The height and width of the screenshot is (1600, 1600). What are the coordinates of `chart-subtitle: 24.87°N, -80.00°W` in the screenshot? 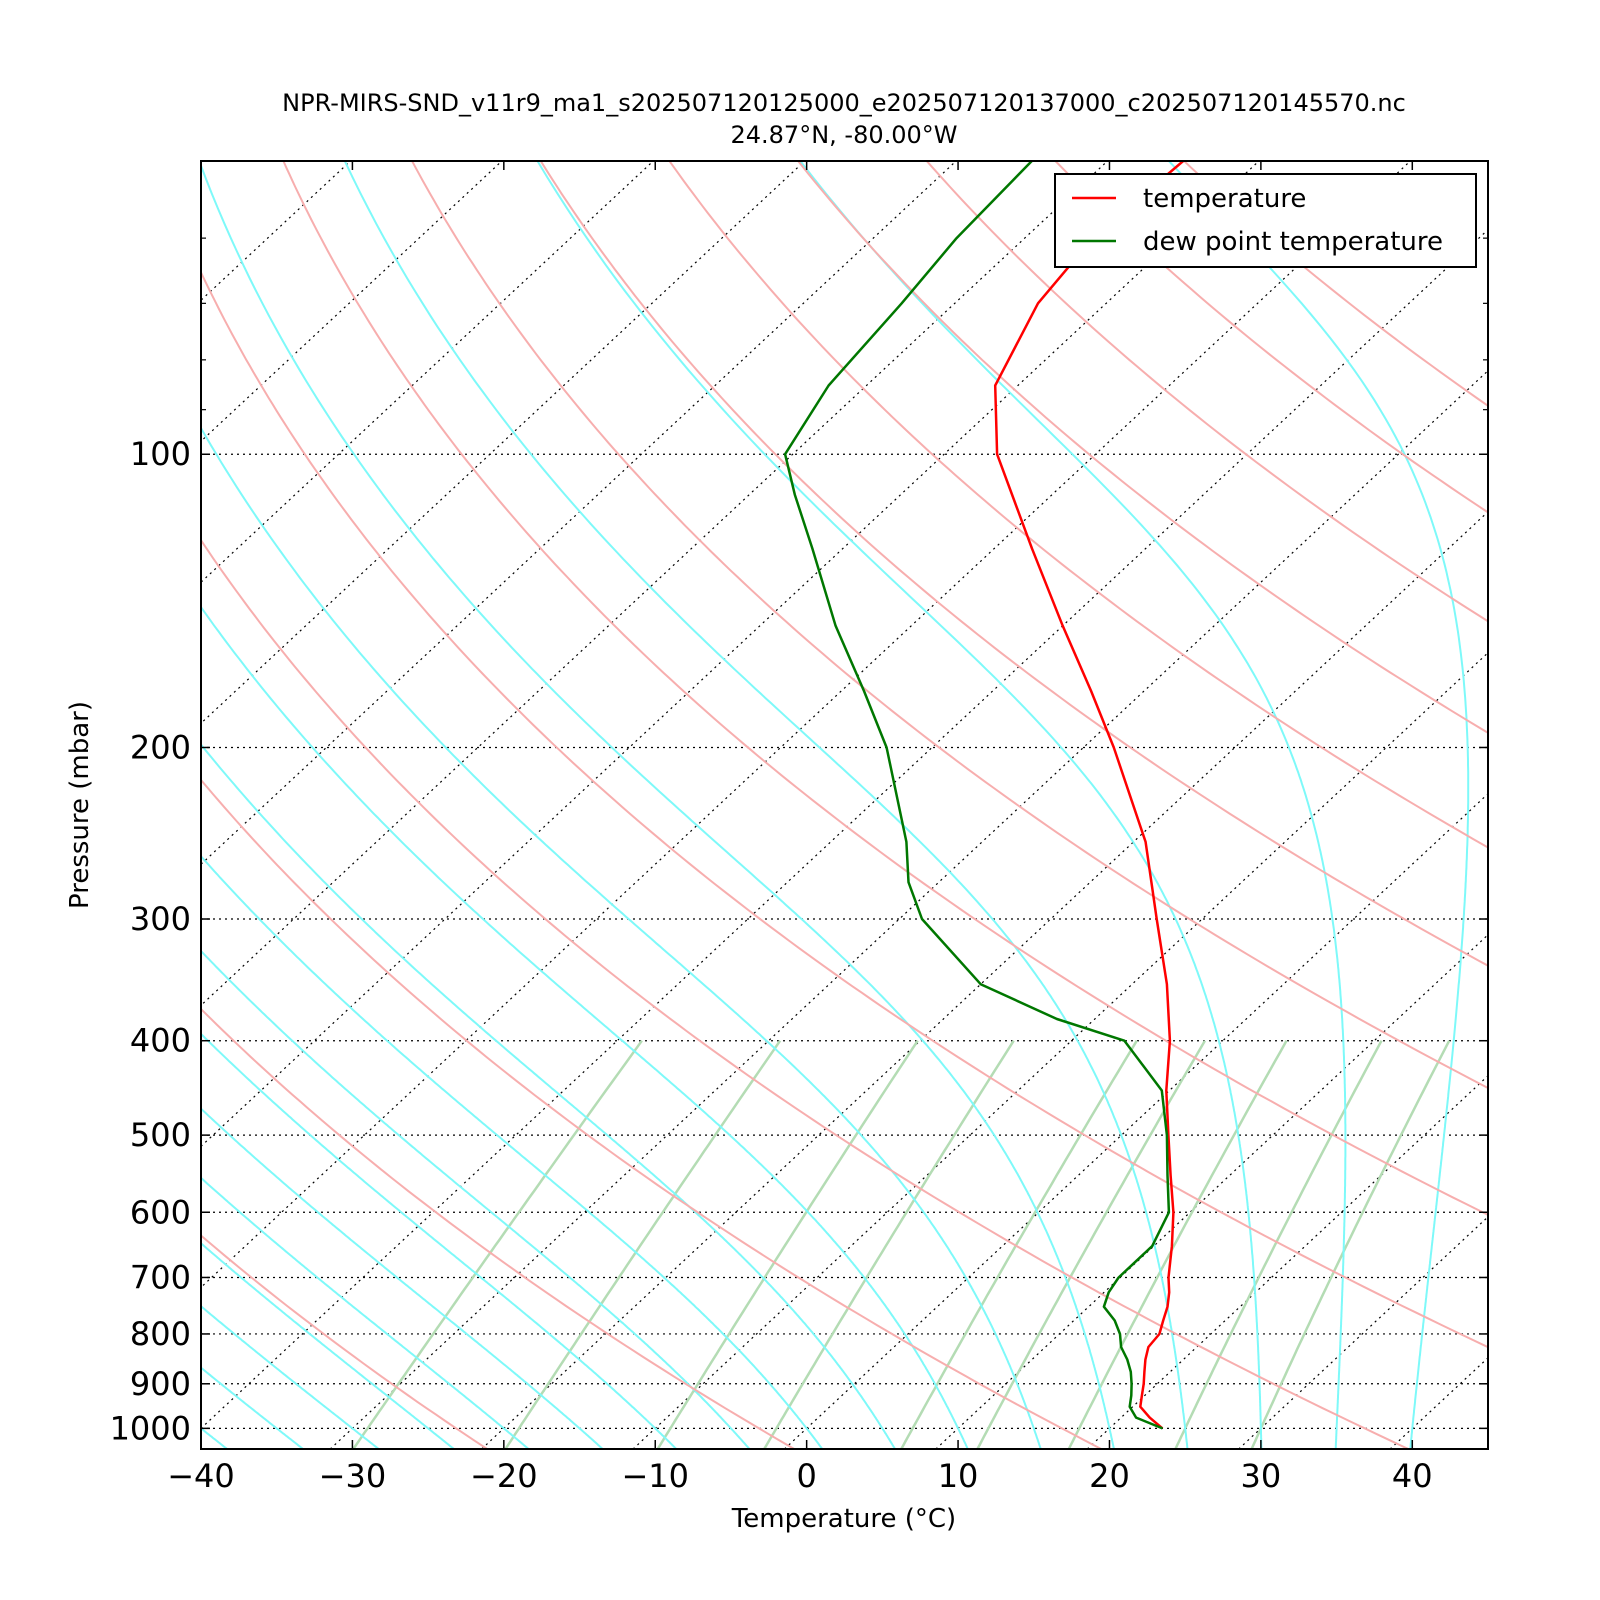 It's located at (843, 135).